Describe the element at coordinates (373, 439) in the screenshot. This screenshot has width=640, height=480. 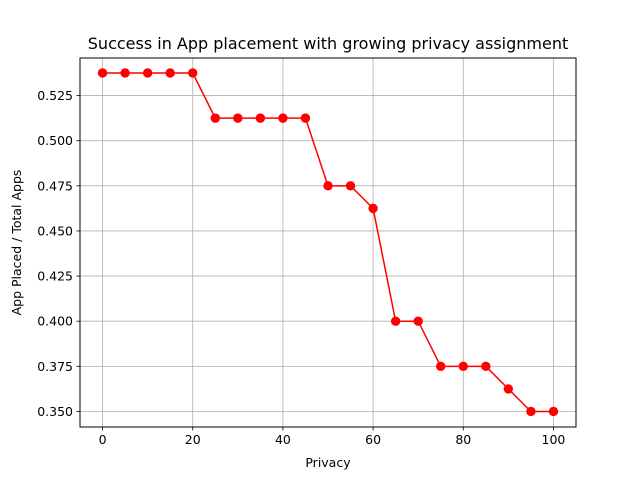
I see `x-tick-label: 60` at that location.